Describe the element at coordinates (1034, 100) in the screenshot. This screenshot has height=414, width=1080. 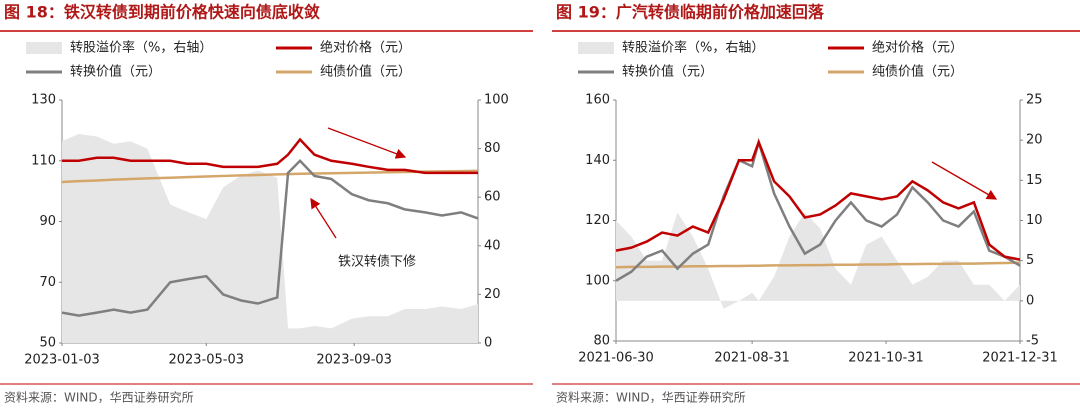
I see `y2-tick-label: 25` at that location.